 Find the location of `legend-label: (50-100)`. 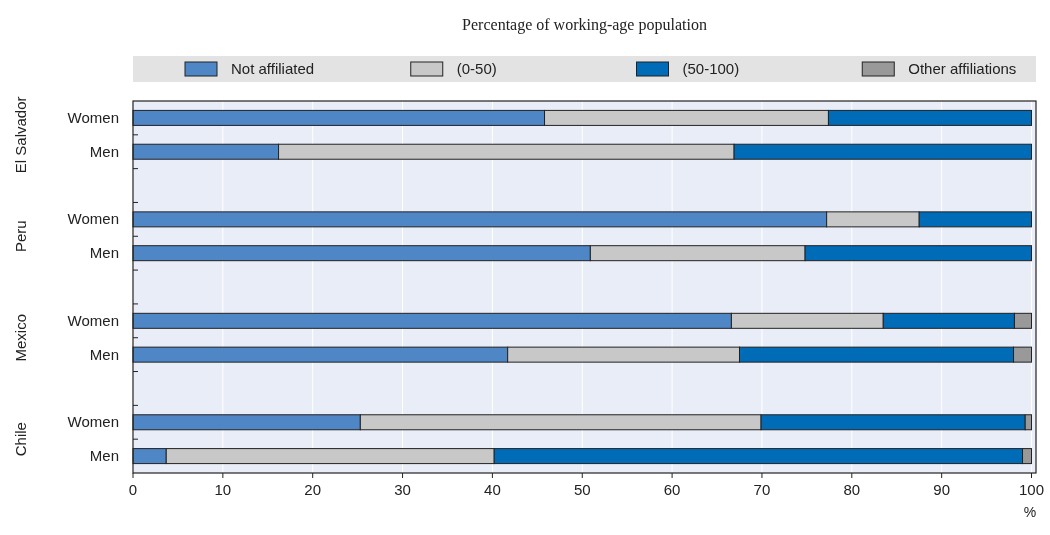

legend-label: (50-100) is located at coordinates (711, 68).